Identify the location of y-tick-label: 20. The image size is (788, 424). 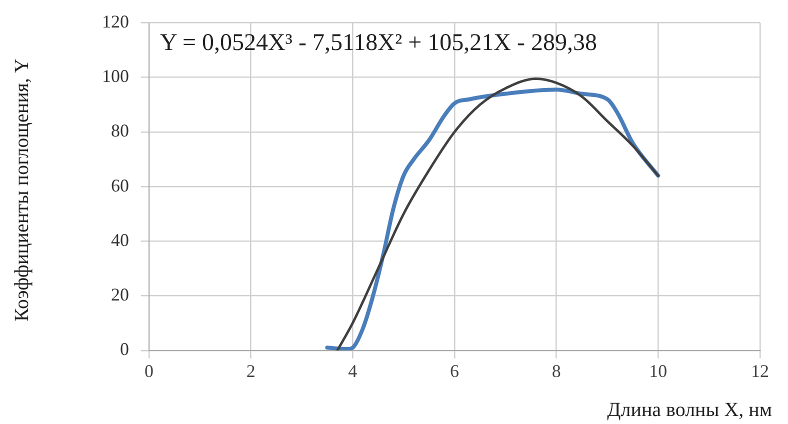
(120, 294).